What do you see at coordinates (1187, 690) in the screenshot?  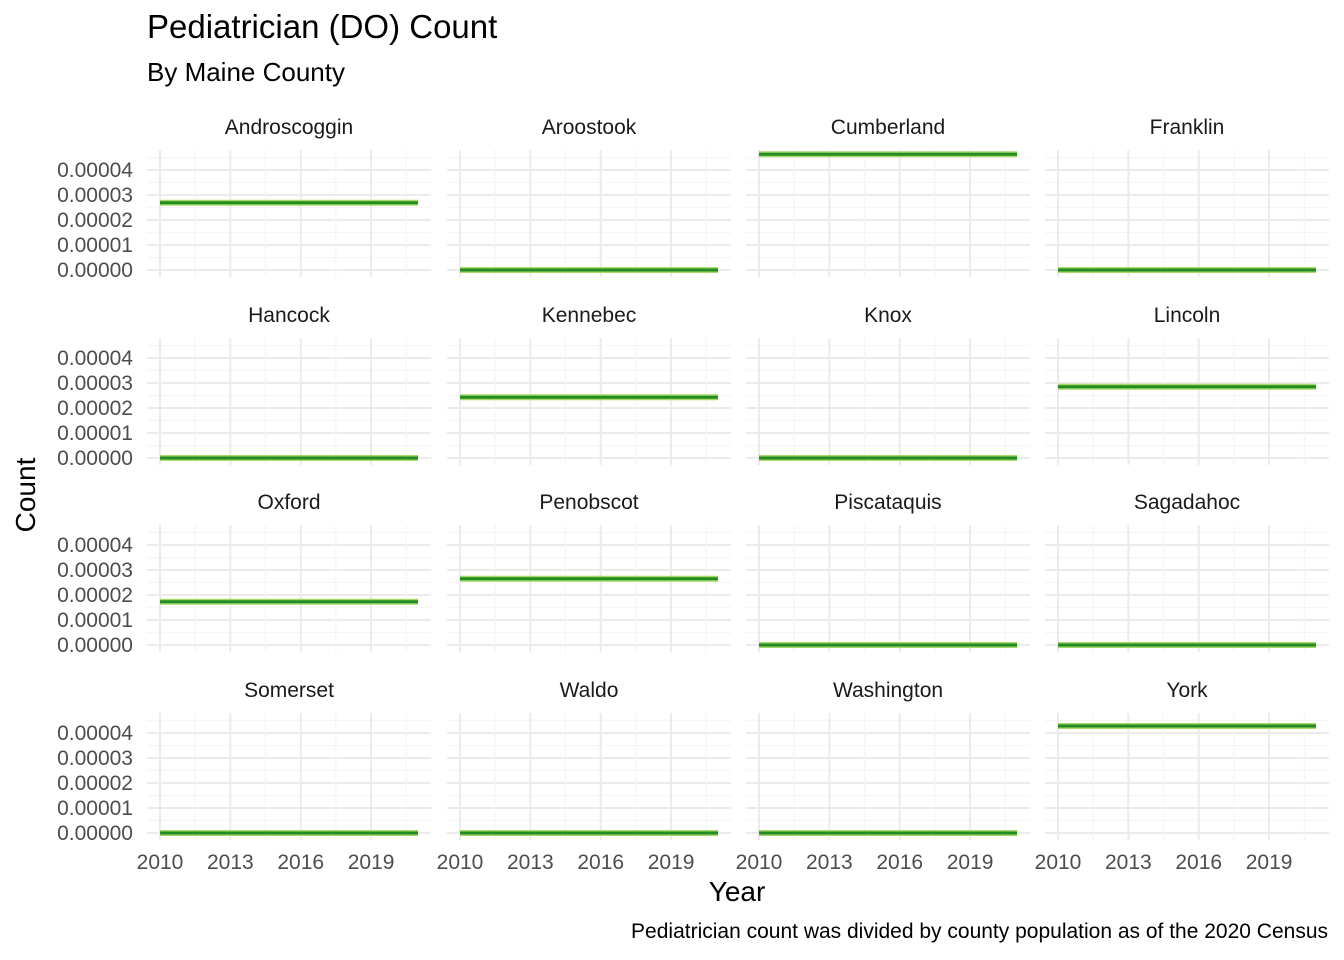 I see `facet-strip-label: York` at bounding box center [1187, 690].